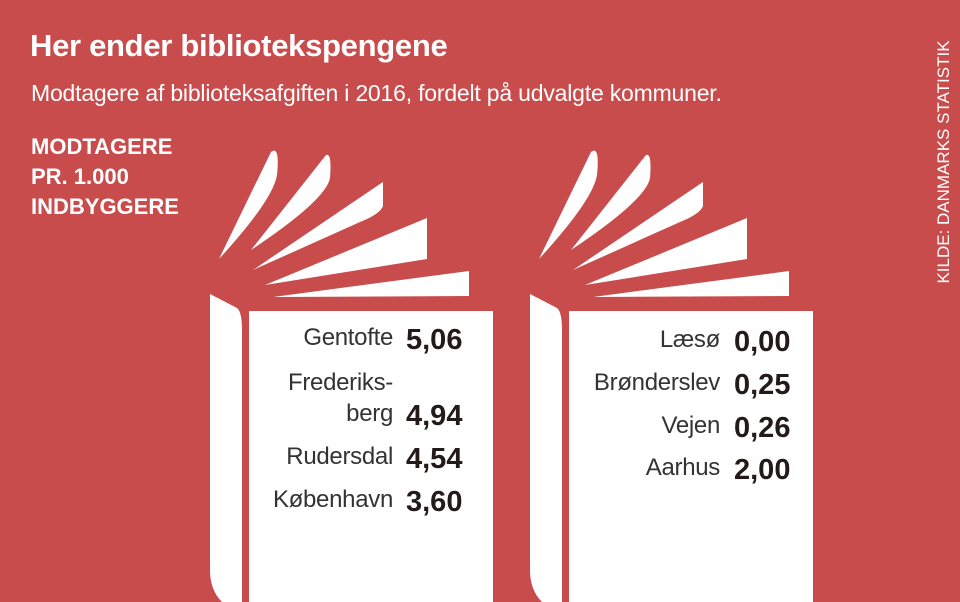 This screenshot has height=602, width=960. I want to click on book-cover, so click(226, 448).